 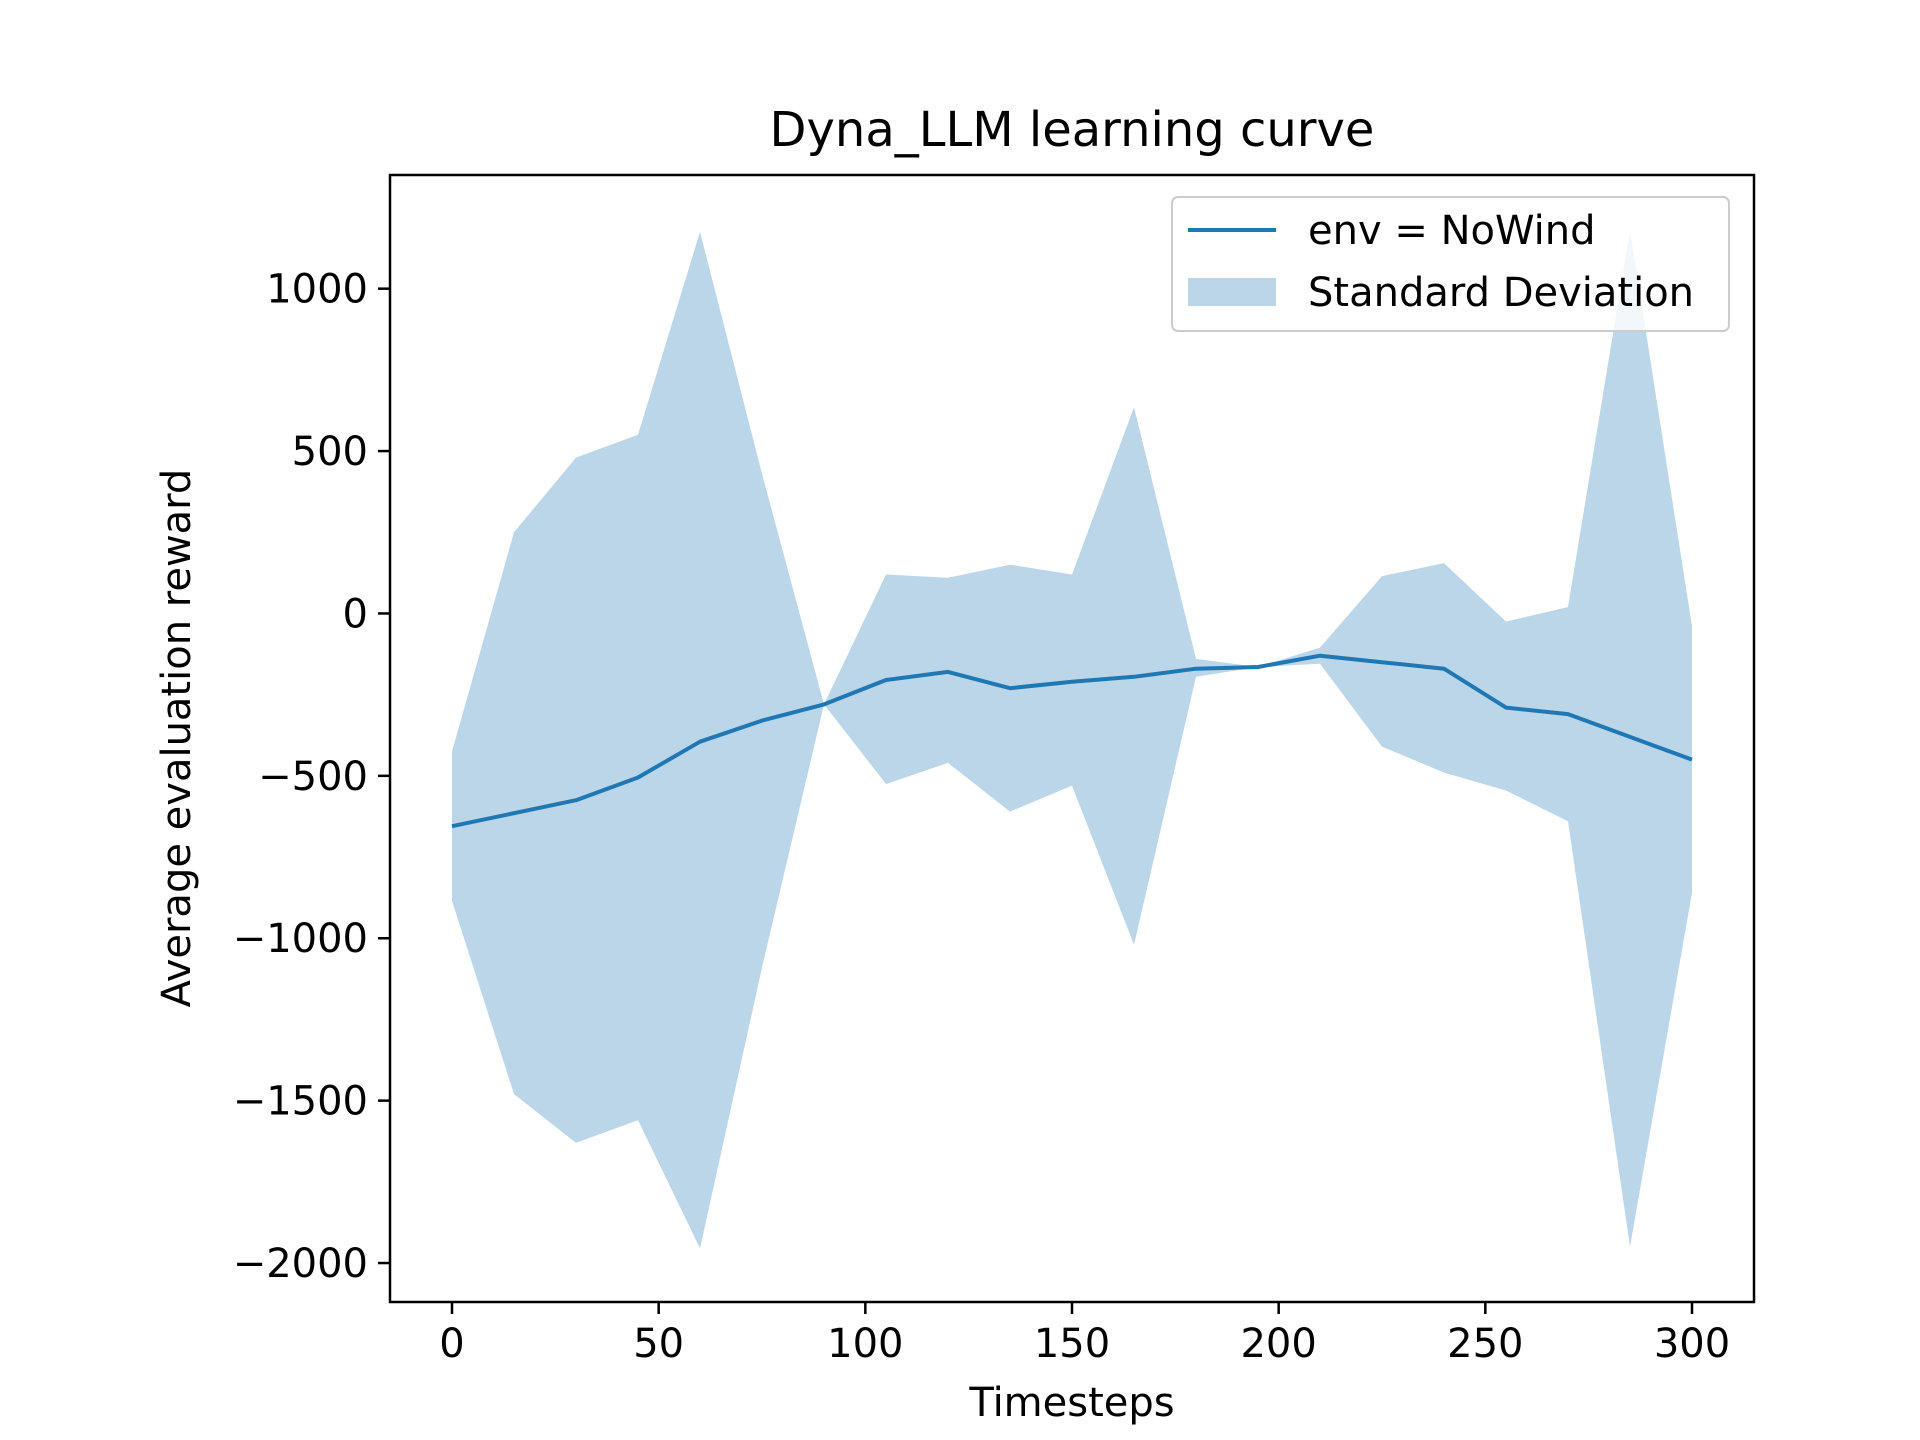 I want to click on x-tick-label: 50, so click(x=658, y=1344).